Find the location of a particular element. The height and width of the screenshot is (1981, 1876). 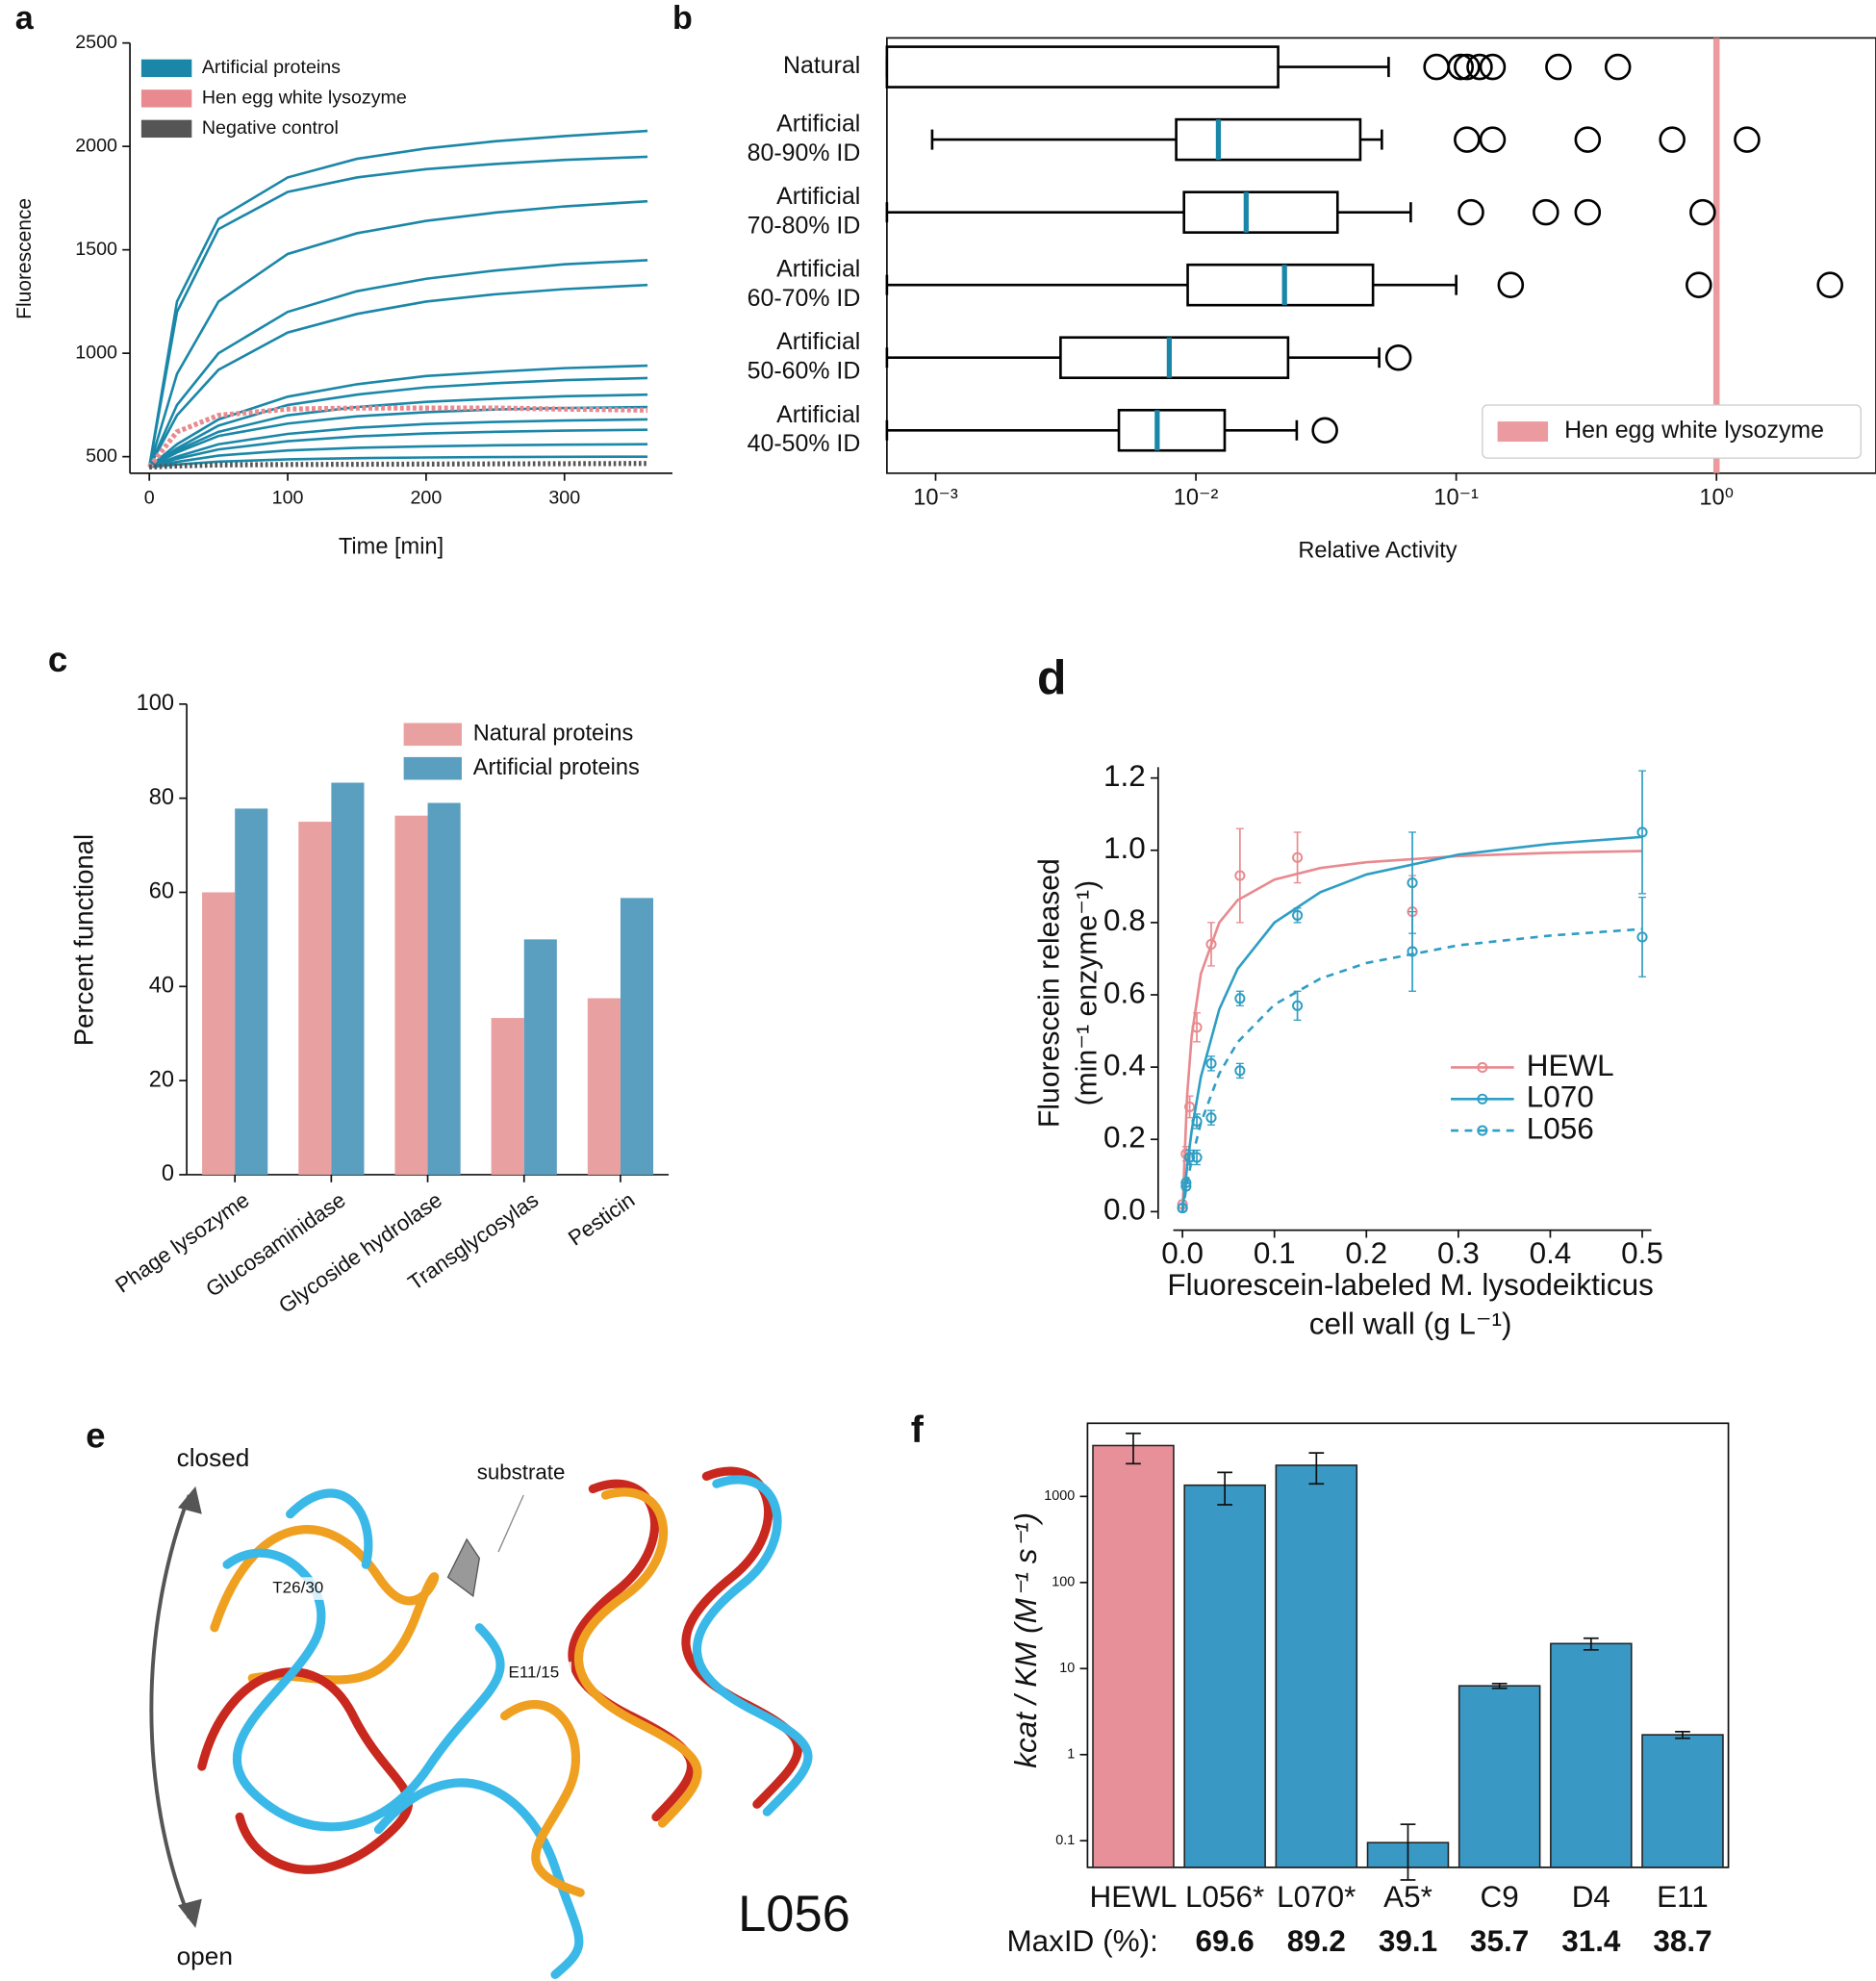

y-tick-label: 0.6 is located at coordinates (1124, 993).